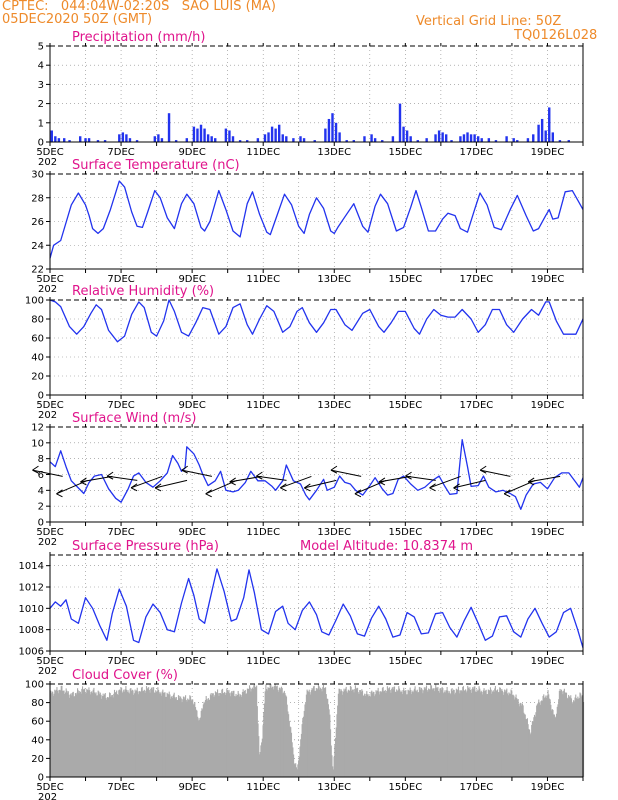 Image resolution: width=618 pixels, height=800 pixels. Describe the element at coordinates (156, 165) in the screenshot. I see `panel-title: Surface Temperature (nC)` at that location.